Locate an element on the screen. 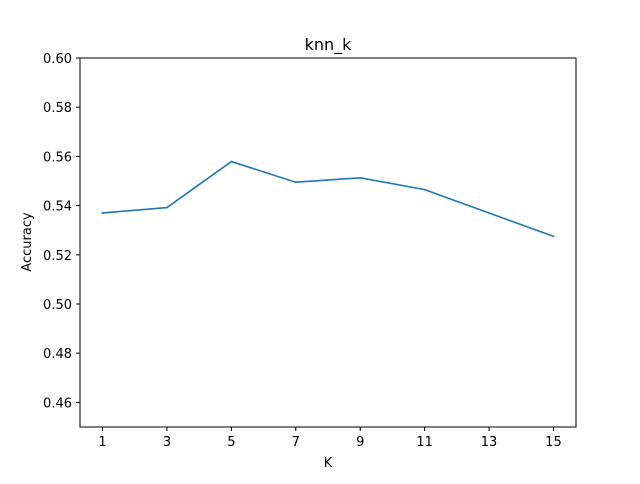 The width and height of the screenshot is (640, 484). x-tick-label: 7 is located at coordinates (296, 442).